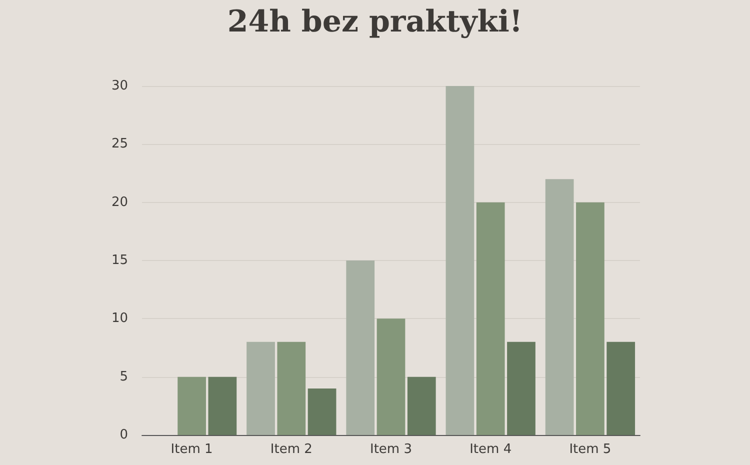 This screenshot has width=750, height=465. I want to click on y-tick-label: 15, so click(119, 260).